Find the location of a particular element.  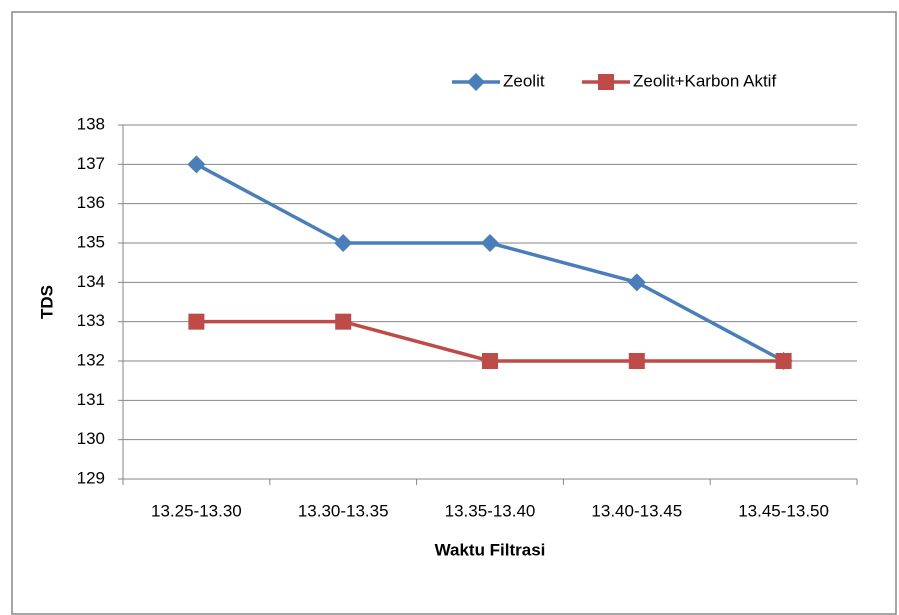

y-tick-label: 133 is located at coordinates (91, 320).